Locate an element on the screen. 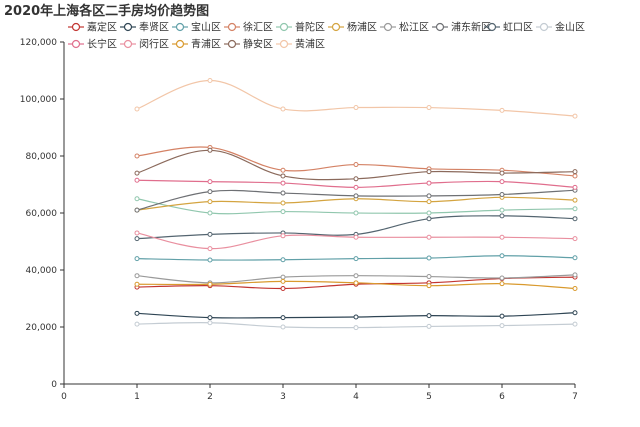 The width and height of the screenshot is (640, 427). legend-item: 长宁区 is located at coordinates (92, 44).